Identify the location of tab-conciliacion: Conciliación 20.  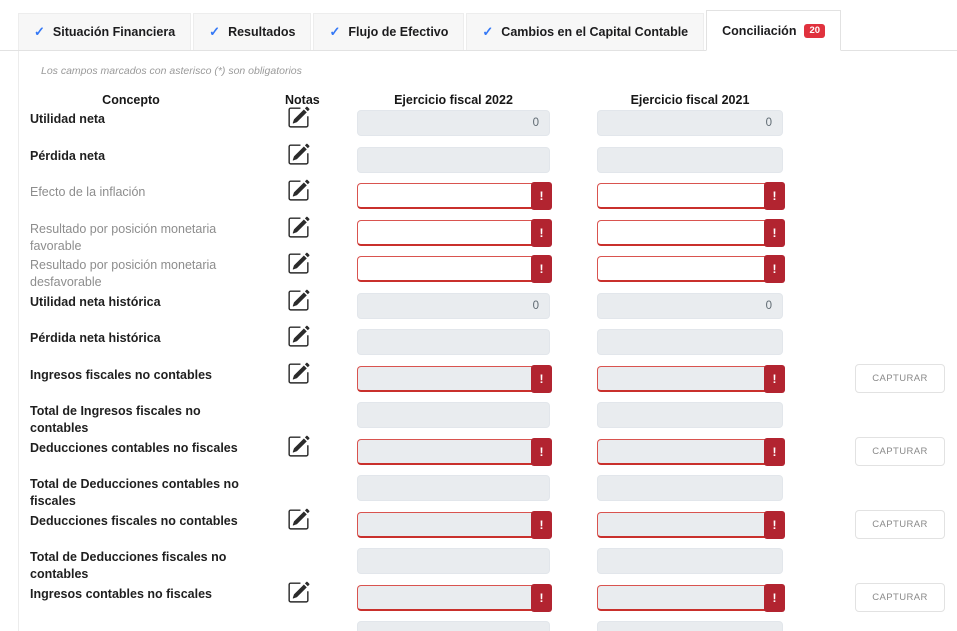
(774, 30).